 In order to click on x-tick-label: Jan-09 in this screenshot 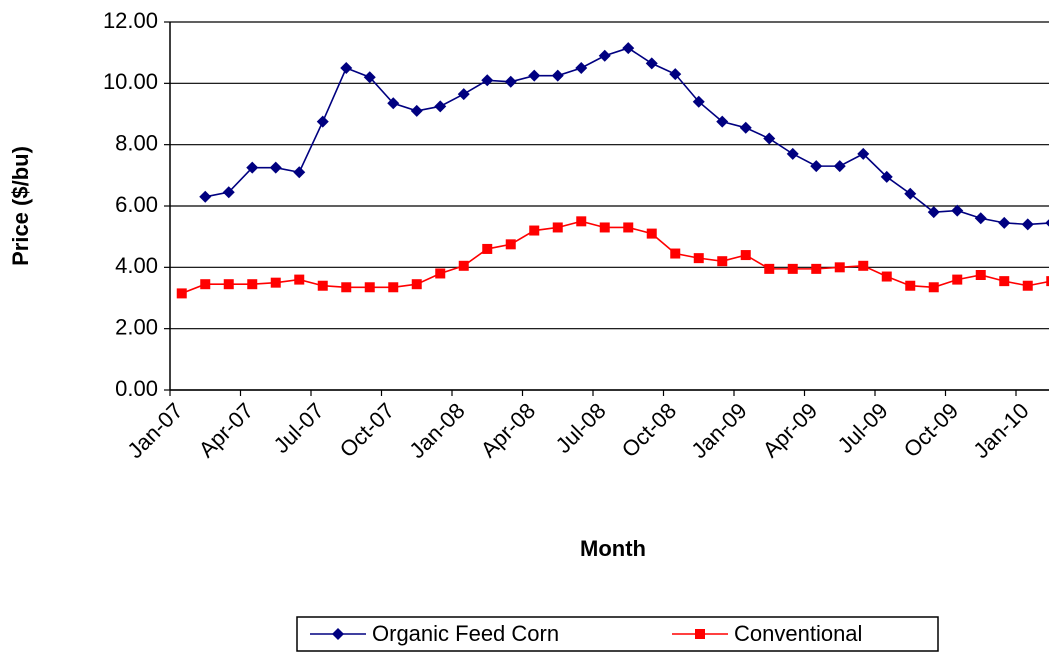, I will do `click(718, 430)`.